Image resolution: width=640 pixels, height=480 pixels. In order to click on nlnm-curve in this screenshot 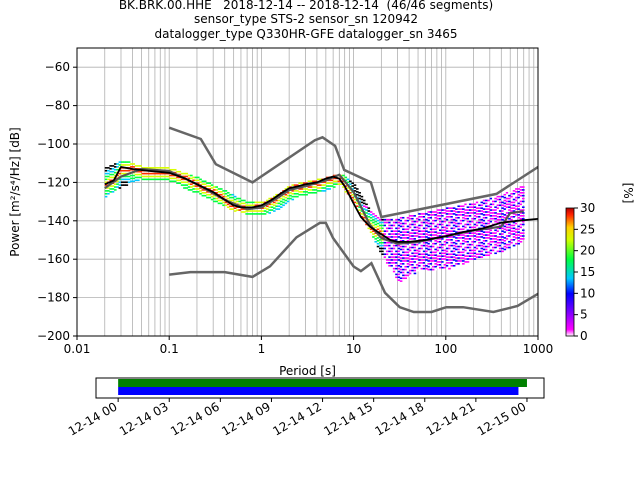, I will do `click(353, 267)`.